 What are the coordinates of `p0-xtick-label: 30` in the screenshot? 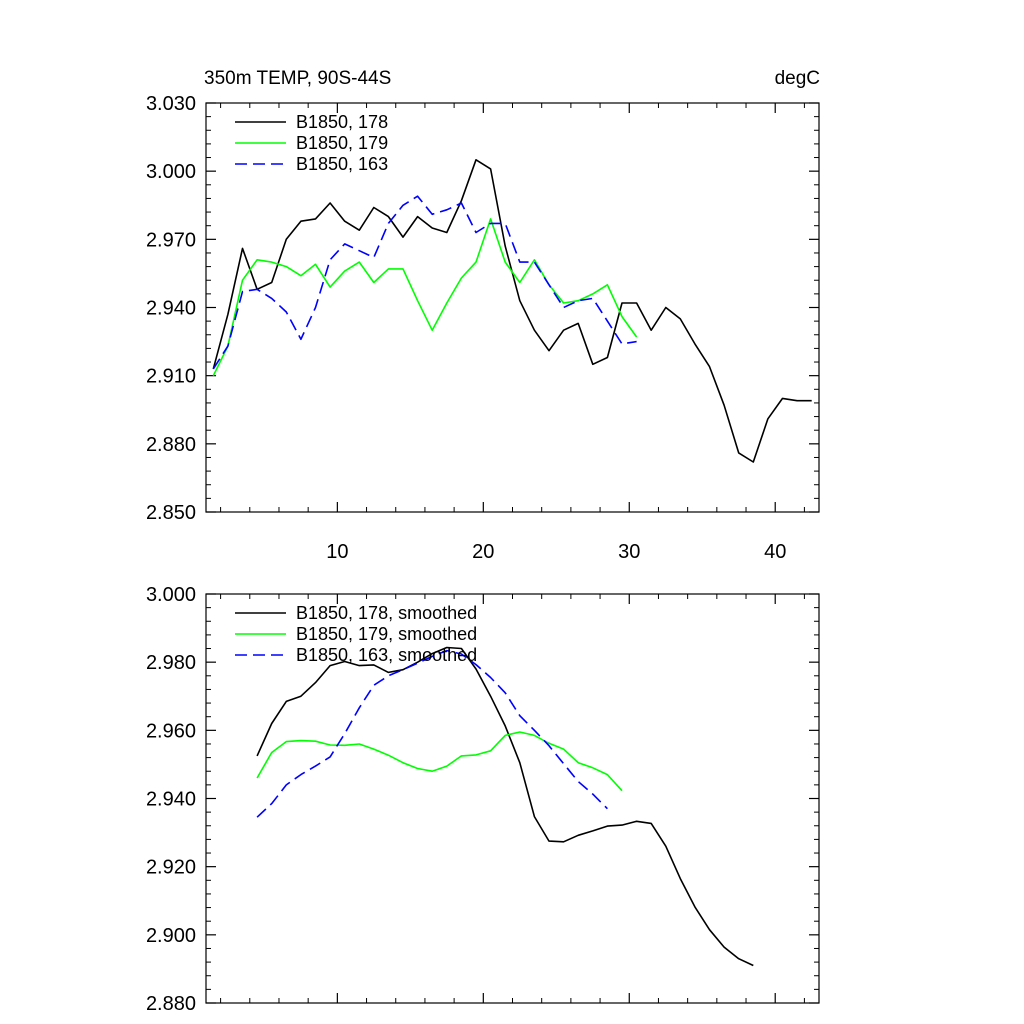 It's located at (629, 552).